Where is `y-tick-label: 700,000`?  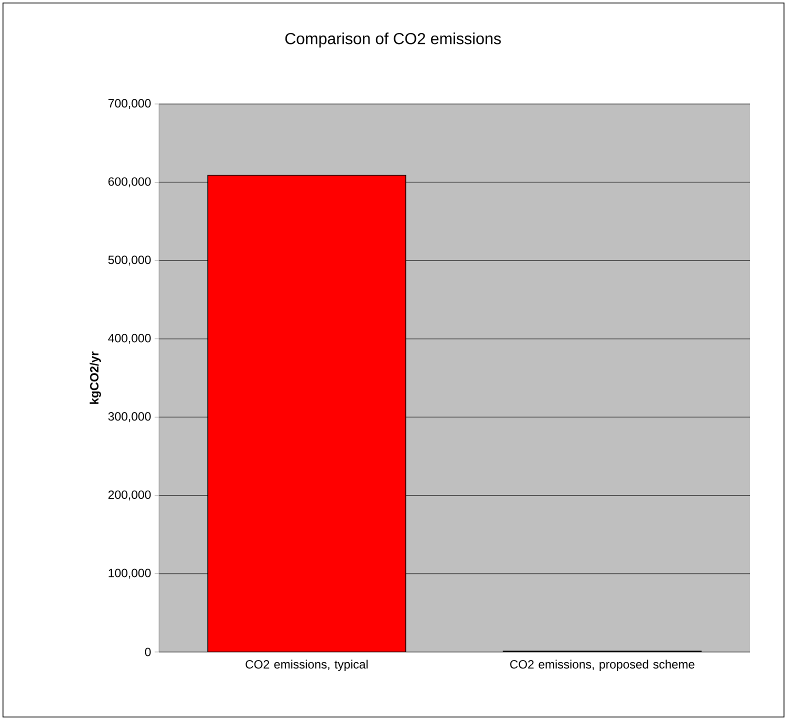 y-tick-label: 700,000 is located at coordinates (129, 104).